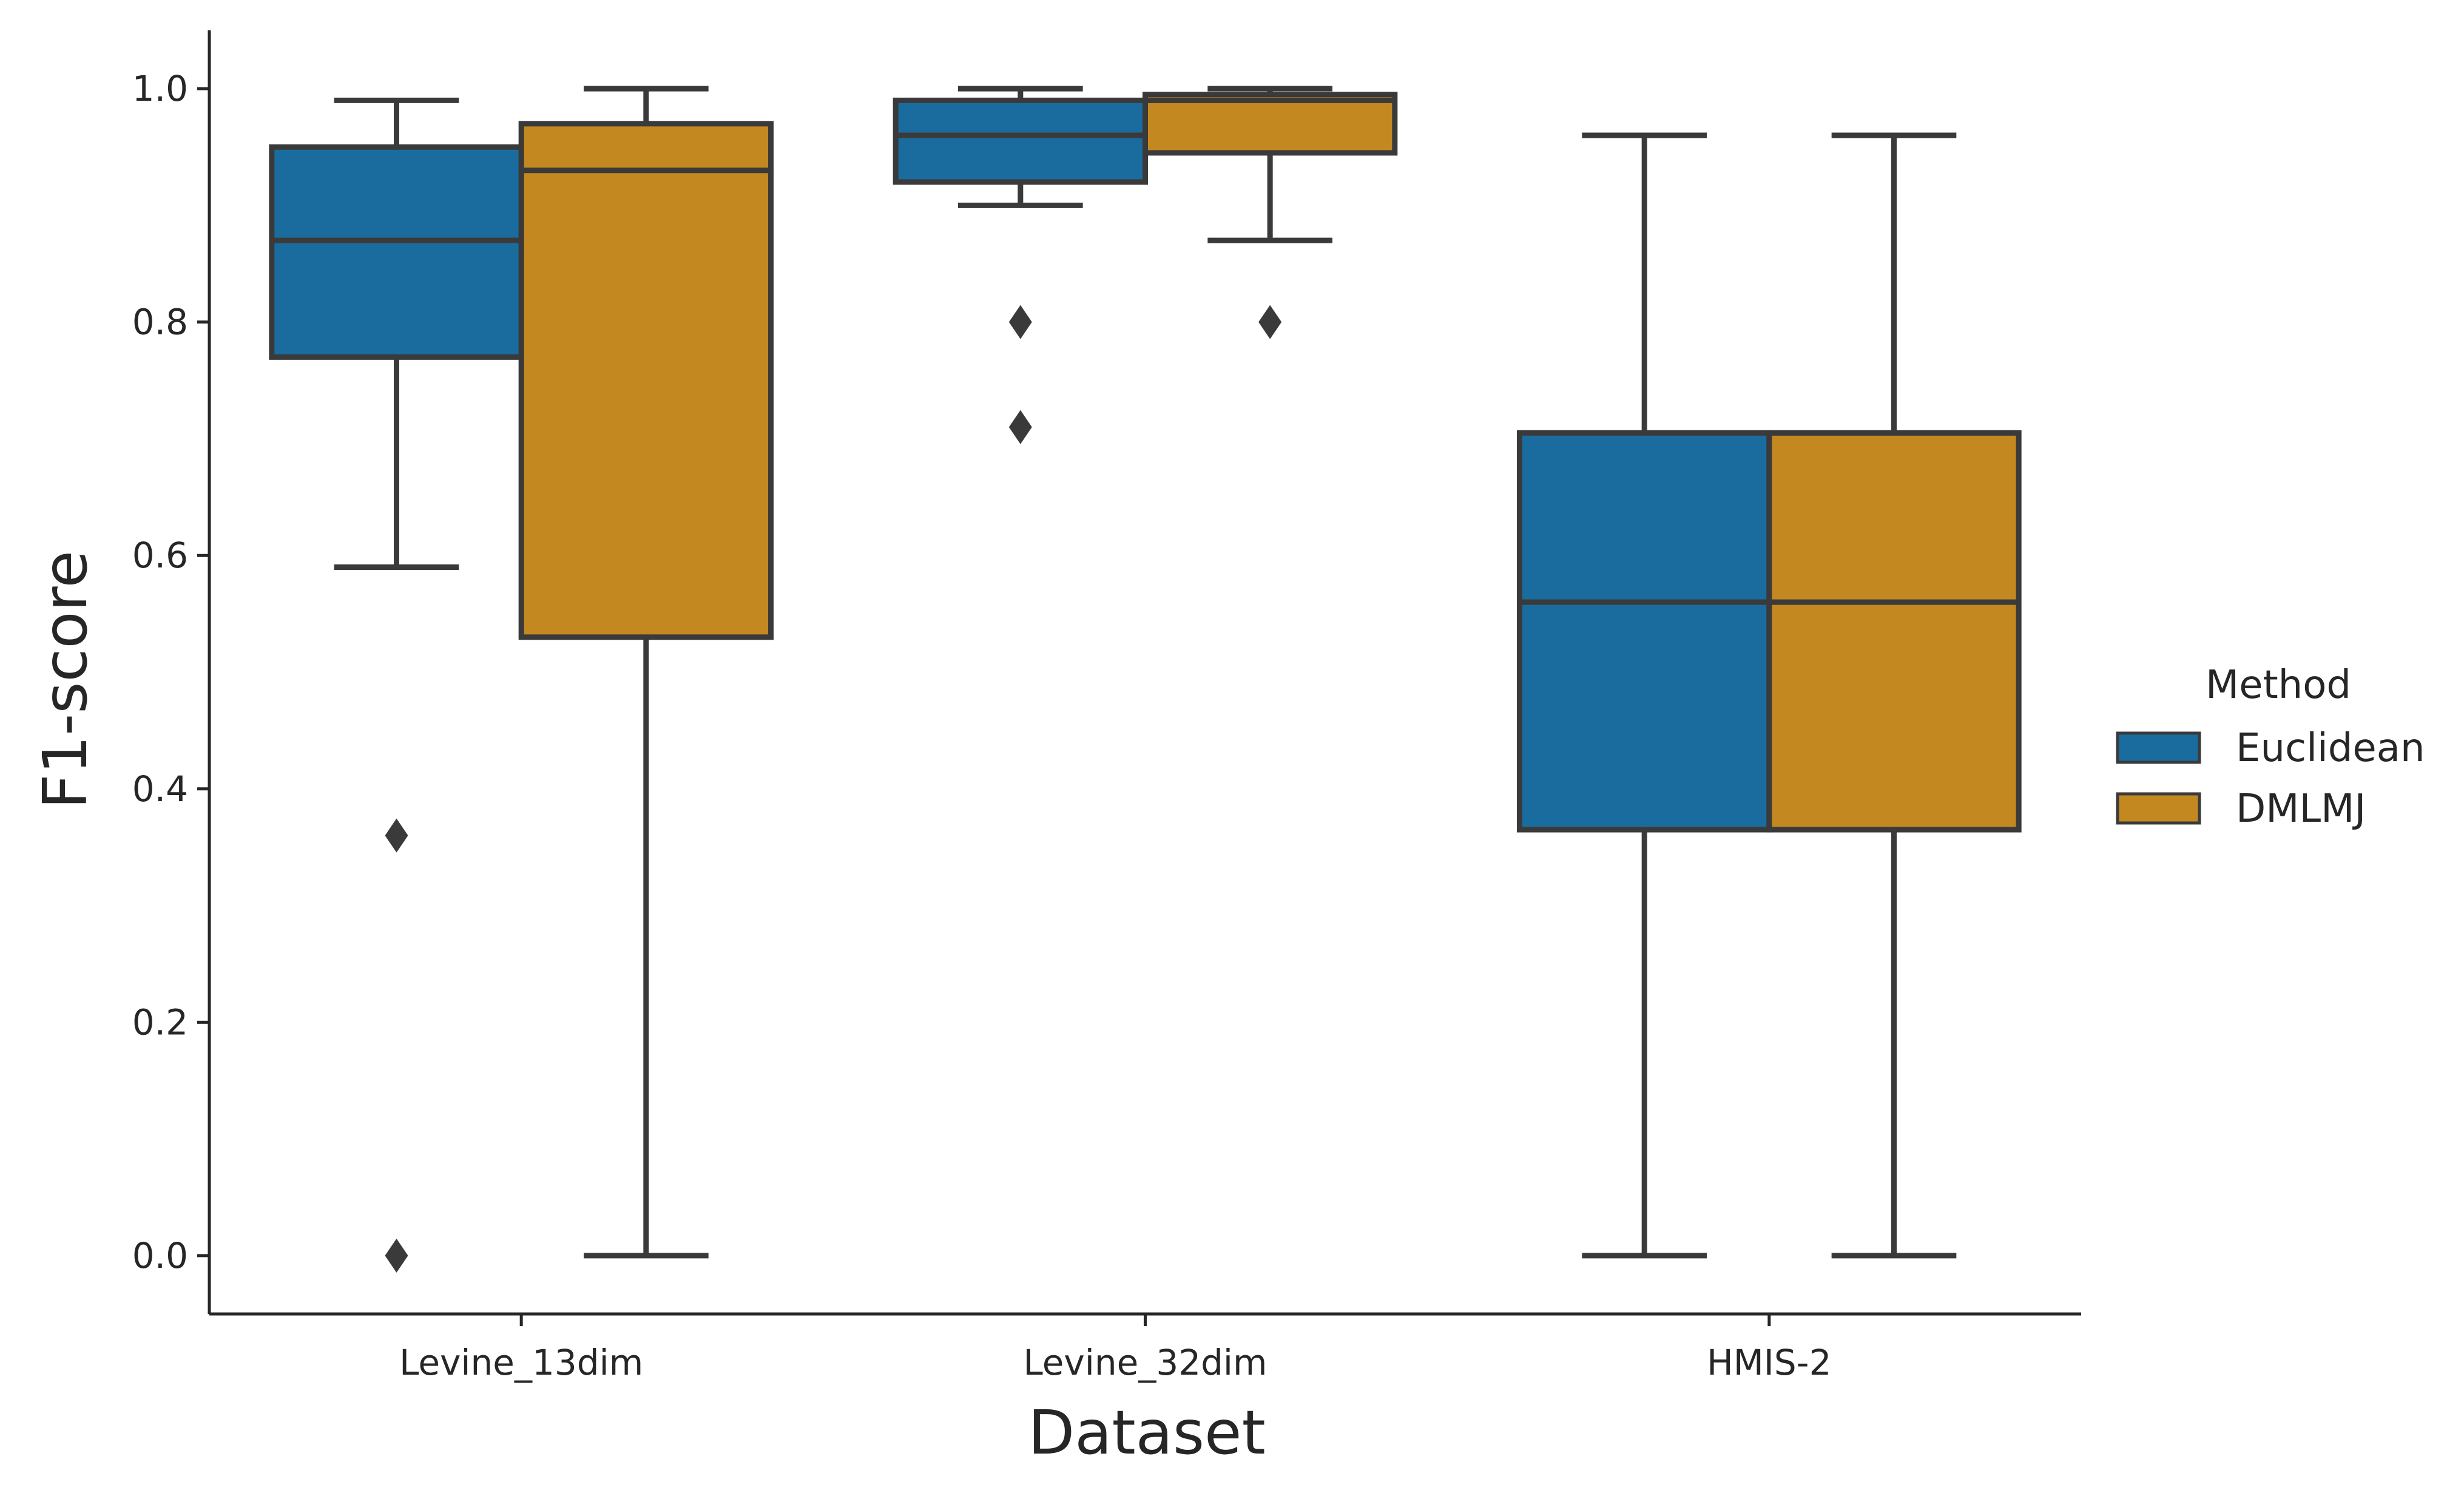 The width and height of the screenshot is (2464, 1493). Describe the element at coordinates (160, 323) in the screenshot. I see `y-tick-label: 0.8` at that location.